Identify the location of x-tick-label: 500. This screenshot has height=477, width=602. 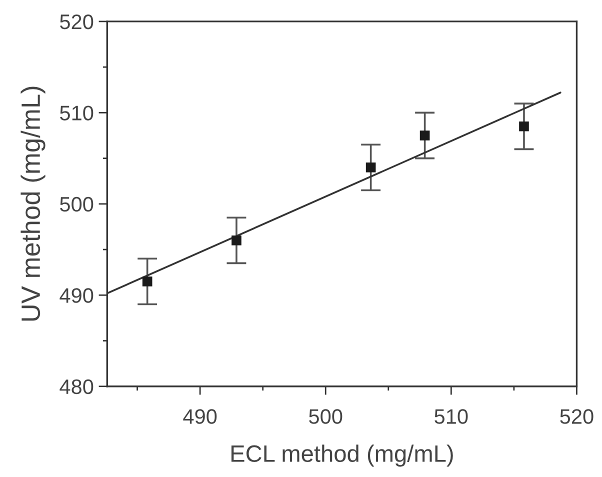
(325, 416).